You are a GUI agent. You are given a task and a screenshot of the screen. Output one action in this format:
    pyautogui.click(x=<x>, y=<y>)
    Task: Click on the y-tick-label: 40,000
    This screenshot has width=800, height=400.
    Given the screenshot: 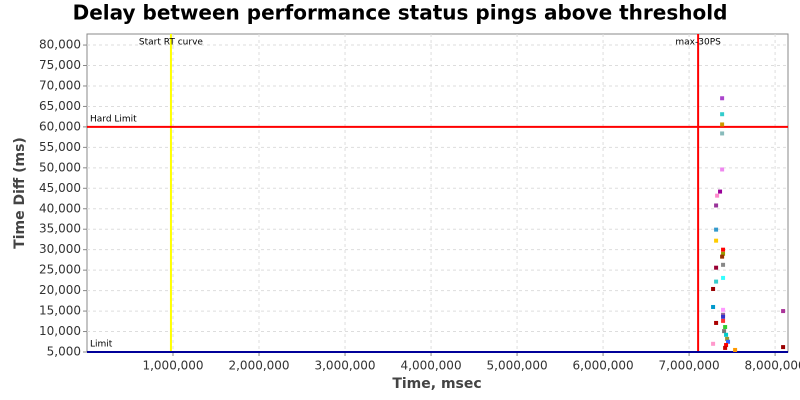 What is the action you would take?
    pyautogui.click(x=60, y=208)
    